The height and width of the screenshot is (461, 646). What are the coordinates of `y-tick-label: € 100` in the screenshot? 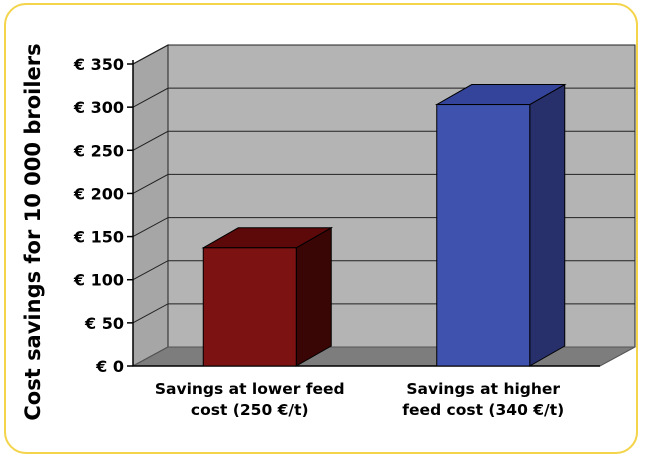 It's located at (98, 280).